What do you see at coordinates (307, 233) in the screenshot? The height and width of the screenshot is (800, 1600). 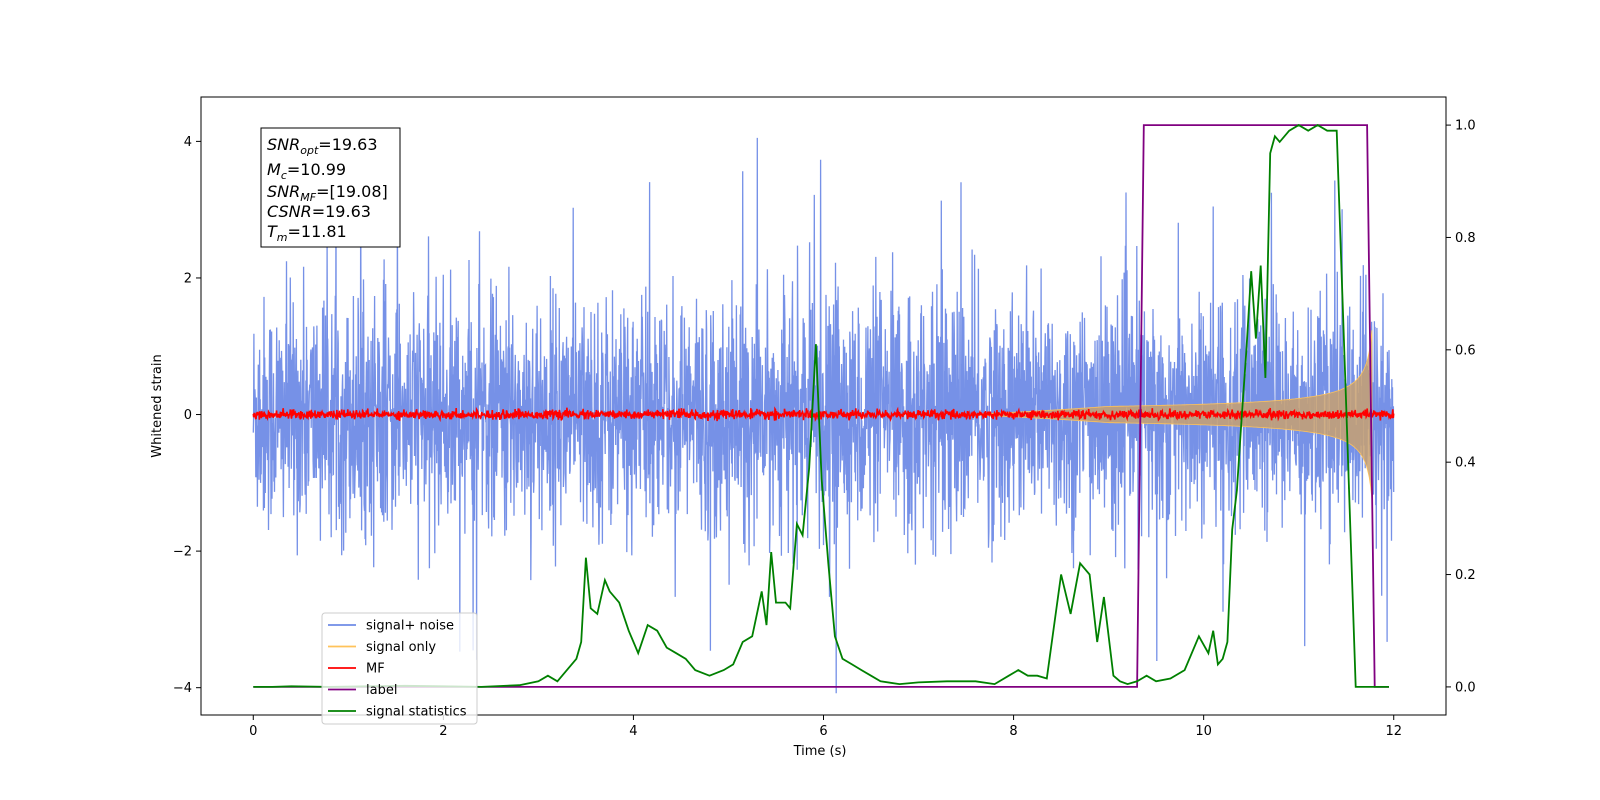 I see `annot-tm: Tm=11.81` at bounding box center [307, 233].